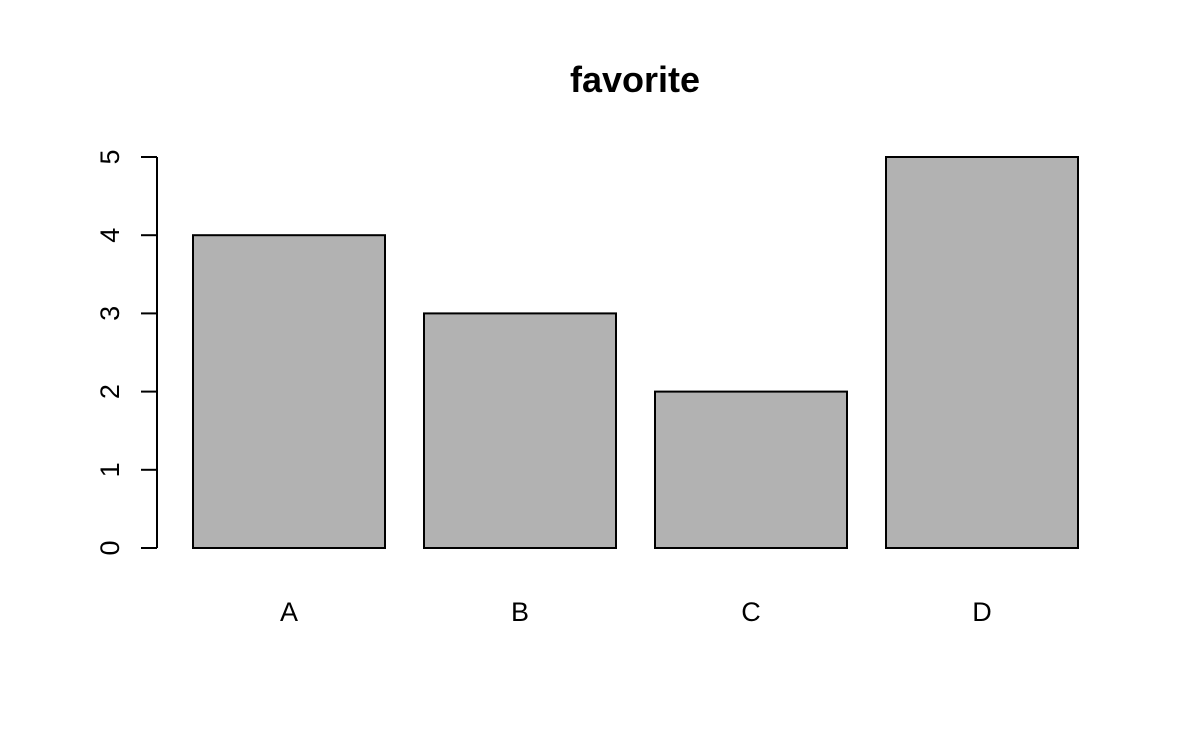  I want to click on y-tick-label: 1, so click(110, 469).